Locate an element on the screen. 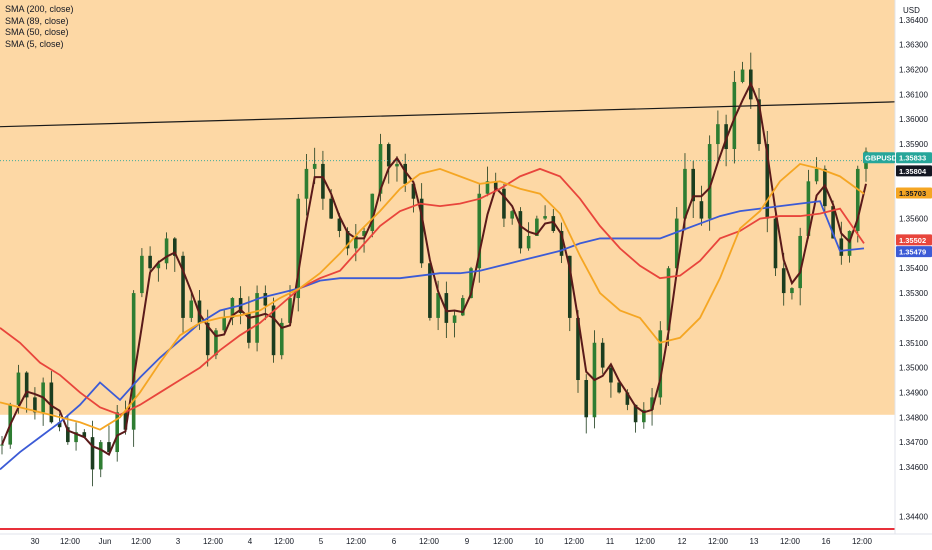 The width and height of the screenshot is (932, 550). x-tick-label: 10 is located at coordinates (539, 541).